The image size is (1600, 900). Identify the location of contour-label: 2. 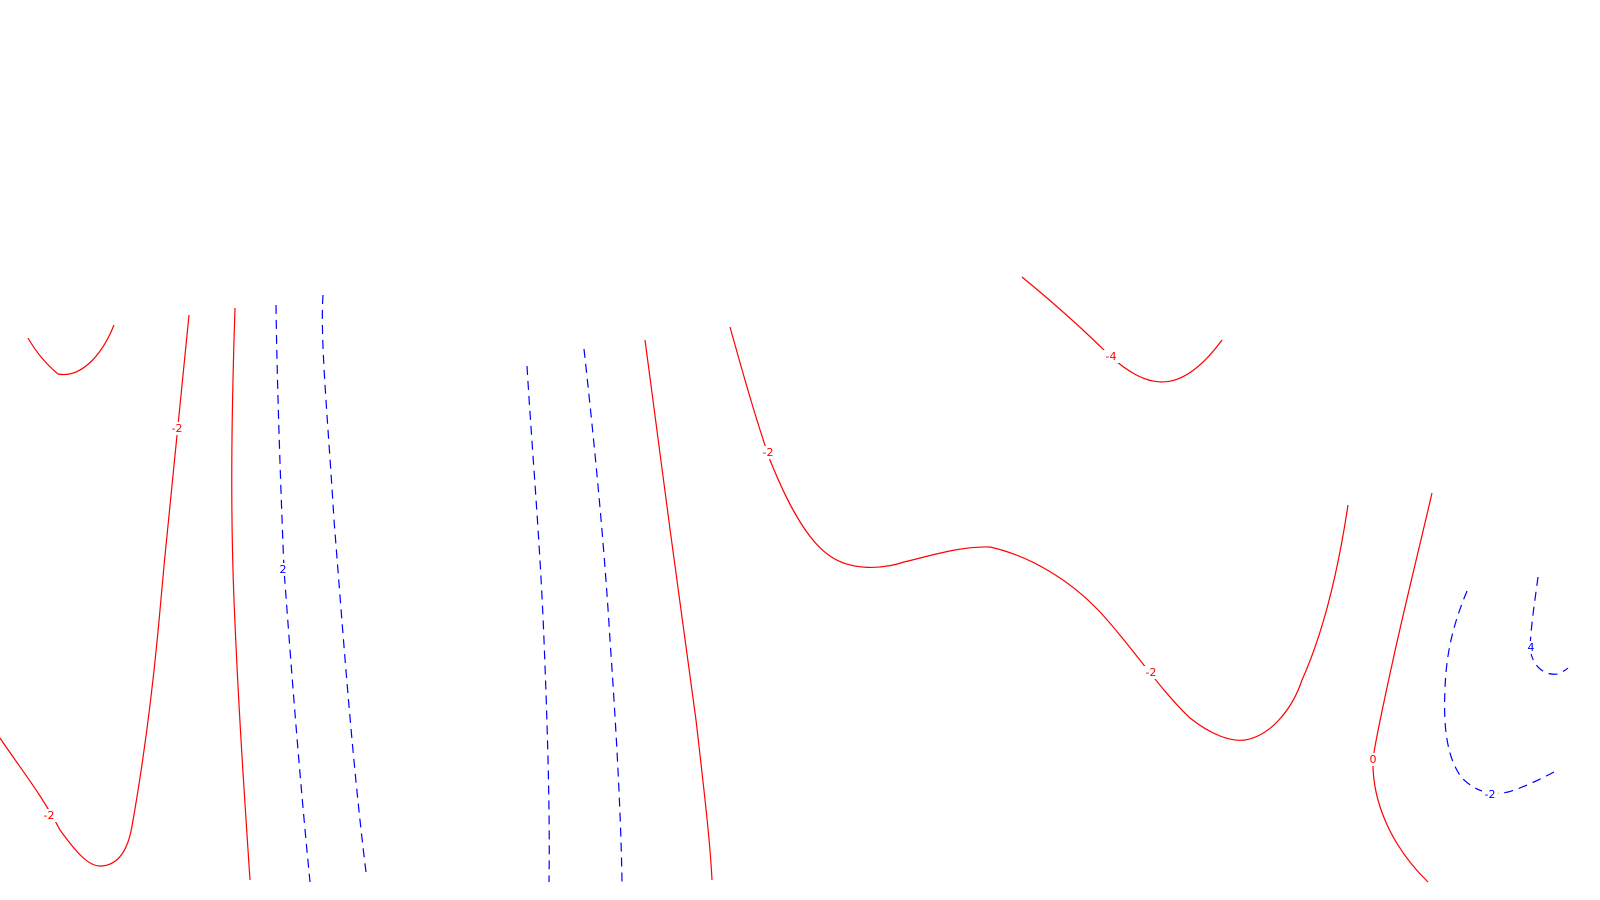
(283, 569).